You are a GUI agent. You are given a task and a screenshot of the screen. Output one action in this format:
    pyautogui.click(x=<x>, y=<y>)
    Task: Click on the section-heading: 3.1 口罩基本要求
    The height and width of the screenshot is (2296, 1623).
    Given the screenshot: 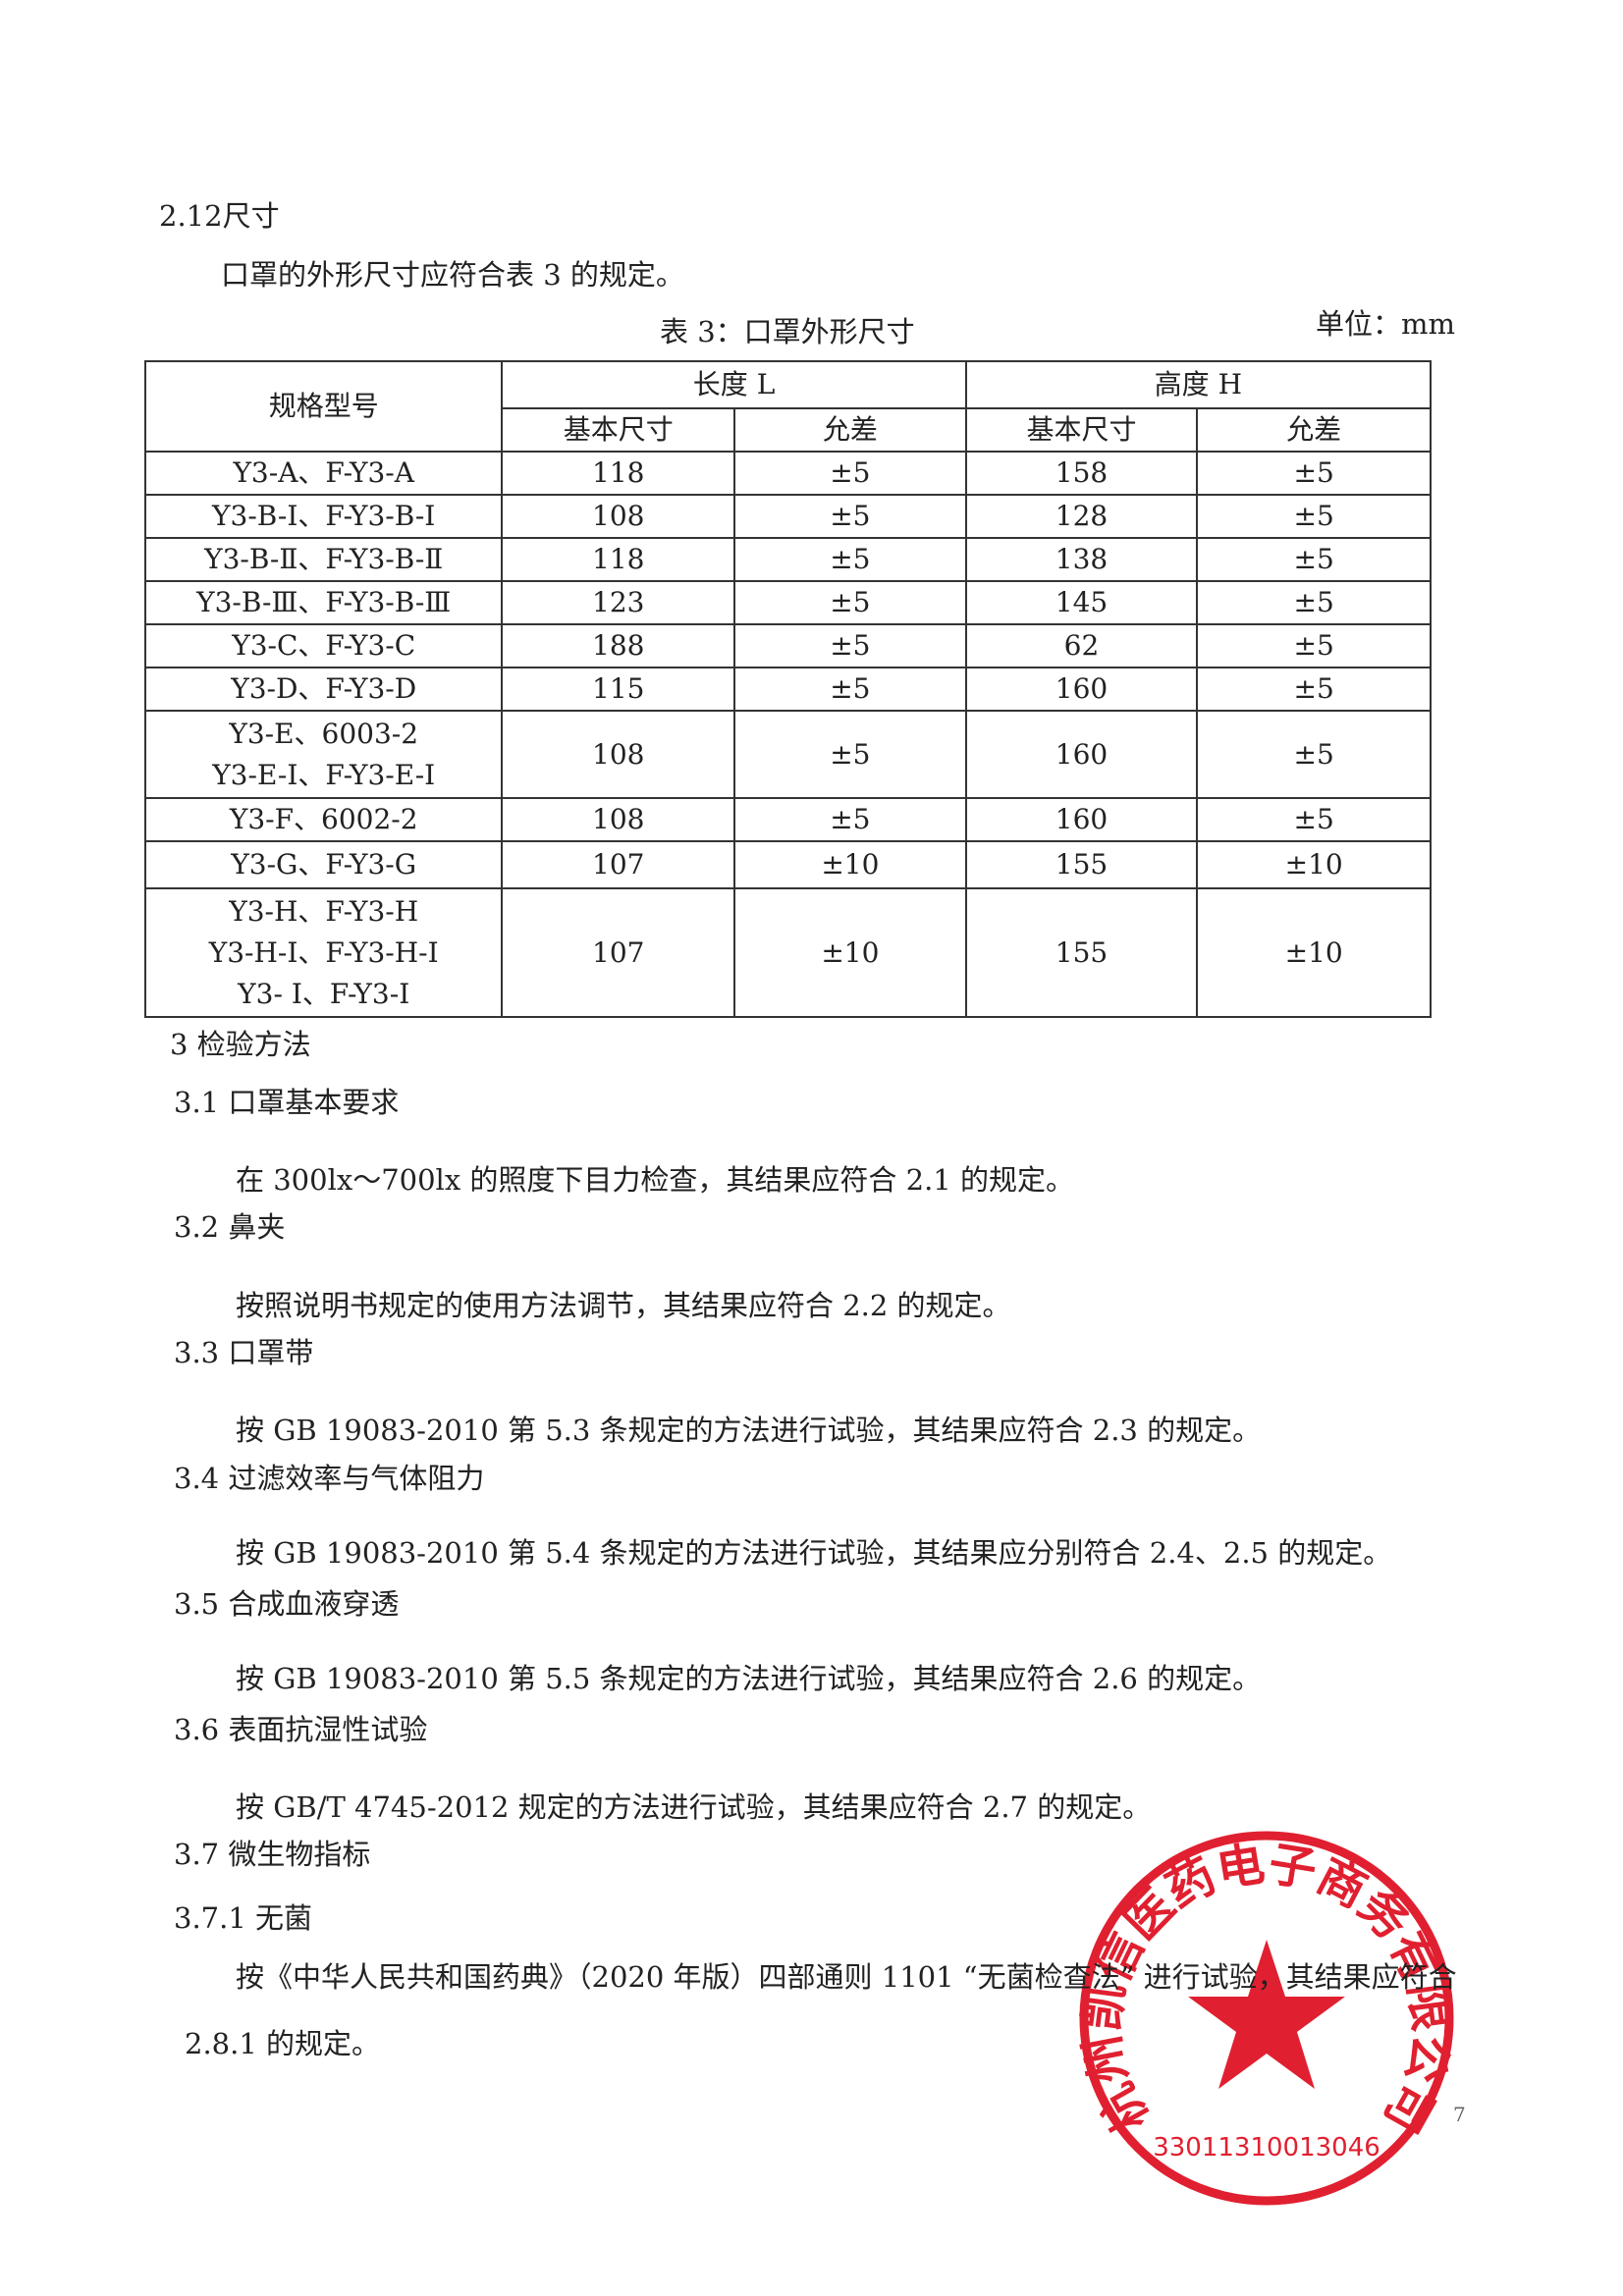 What is the action you would take?
    pyautogui.click(x=287, y=1102)
    